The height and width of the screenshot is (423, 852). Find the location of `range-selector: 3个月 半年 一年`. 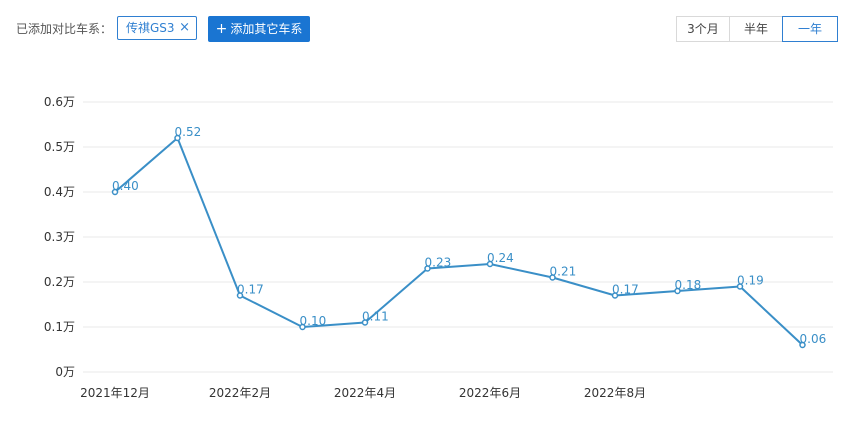

range-selector: 3个月 半年 一年 is located at coordinates (757, 29).